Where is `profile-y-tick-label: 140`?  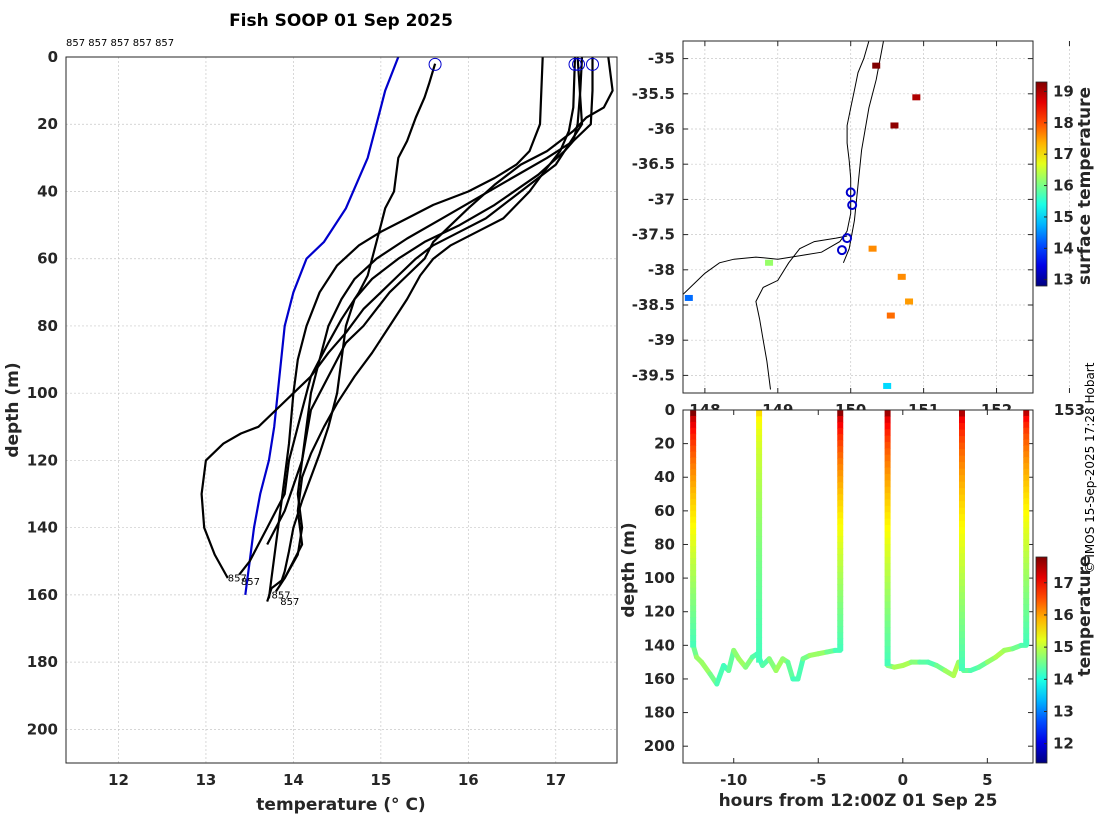
profile-y-tick-label: 140 is located at coordinates (42, 528).